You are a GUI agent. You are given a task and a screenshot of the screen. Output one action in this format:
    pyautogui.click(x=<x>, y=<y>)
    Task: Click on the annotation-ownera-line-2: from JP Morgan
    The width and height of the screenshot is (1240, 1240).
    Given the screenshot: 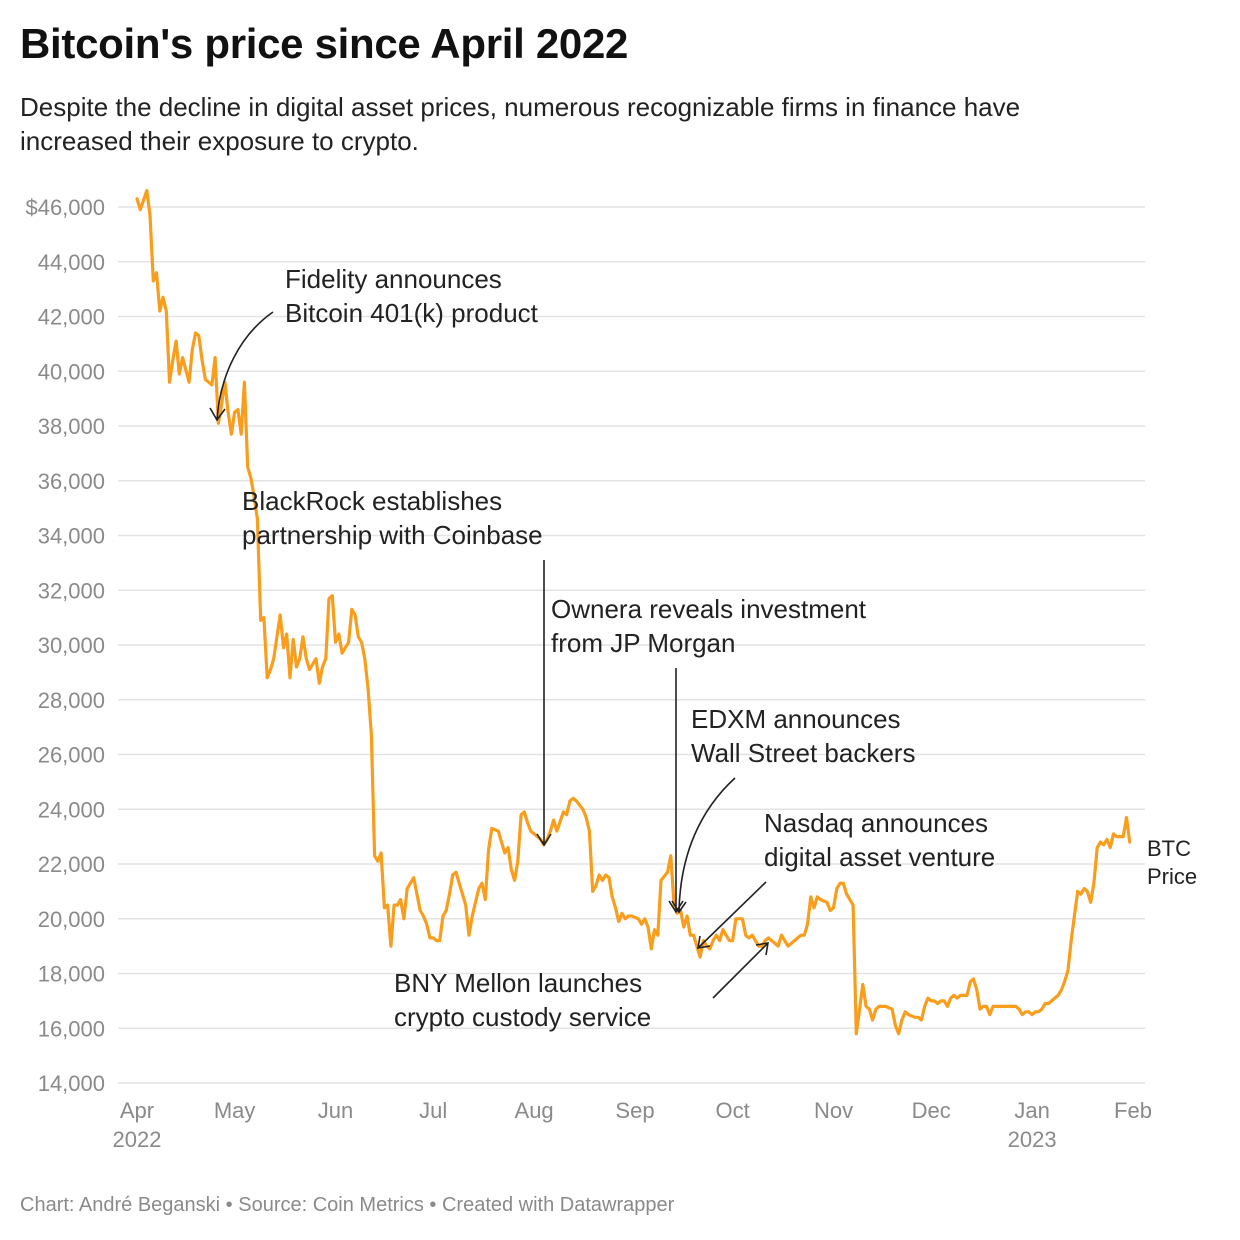 What is the action you would take?
    pyautogui.click(x=643, y=643)
    